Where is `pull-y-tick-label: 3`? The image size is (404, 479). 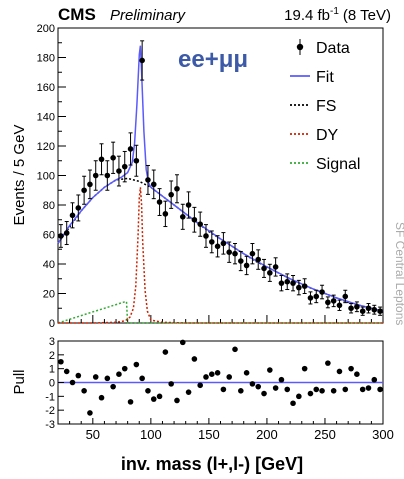 pull-y-tick-label: 3 is located at coordinates (52, 342).